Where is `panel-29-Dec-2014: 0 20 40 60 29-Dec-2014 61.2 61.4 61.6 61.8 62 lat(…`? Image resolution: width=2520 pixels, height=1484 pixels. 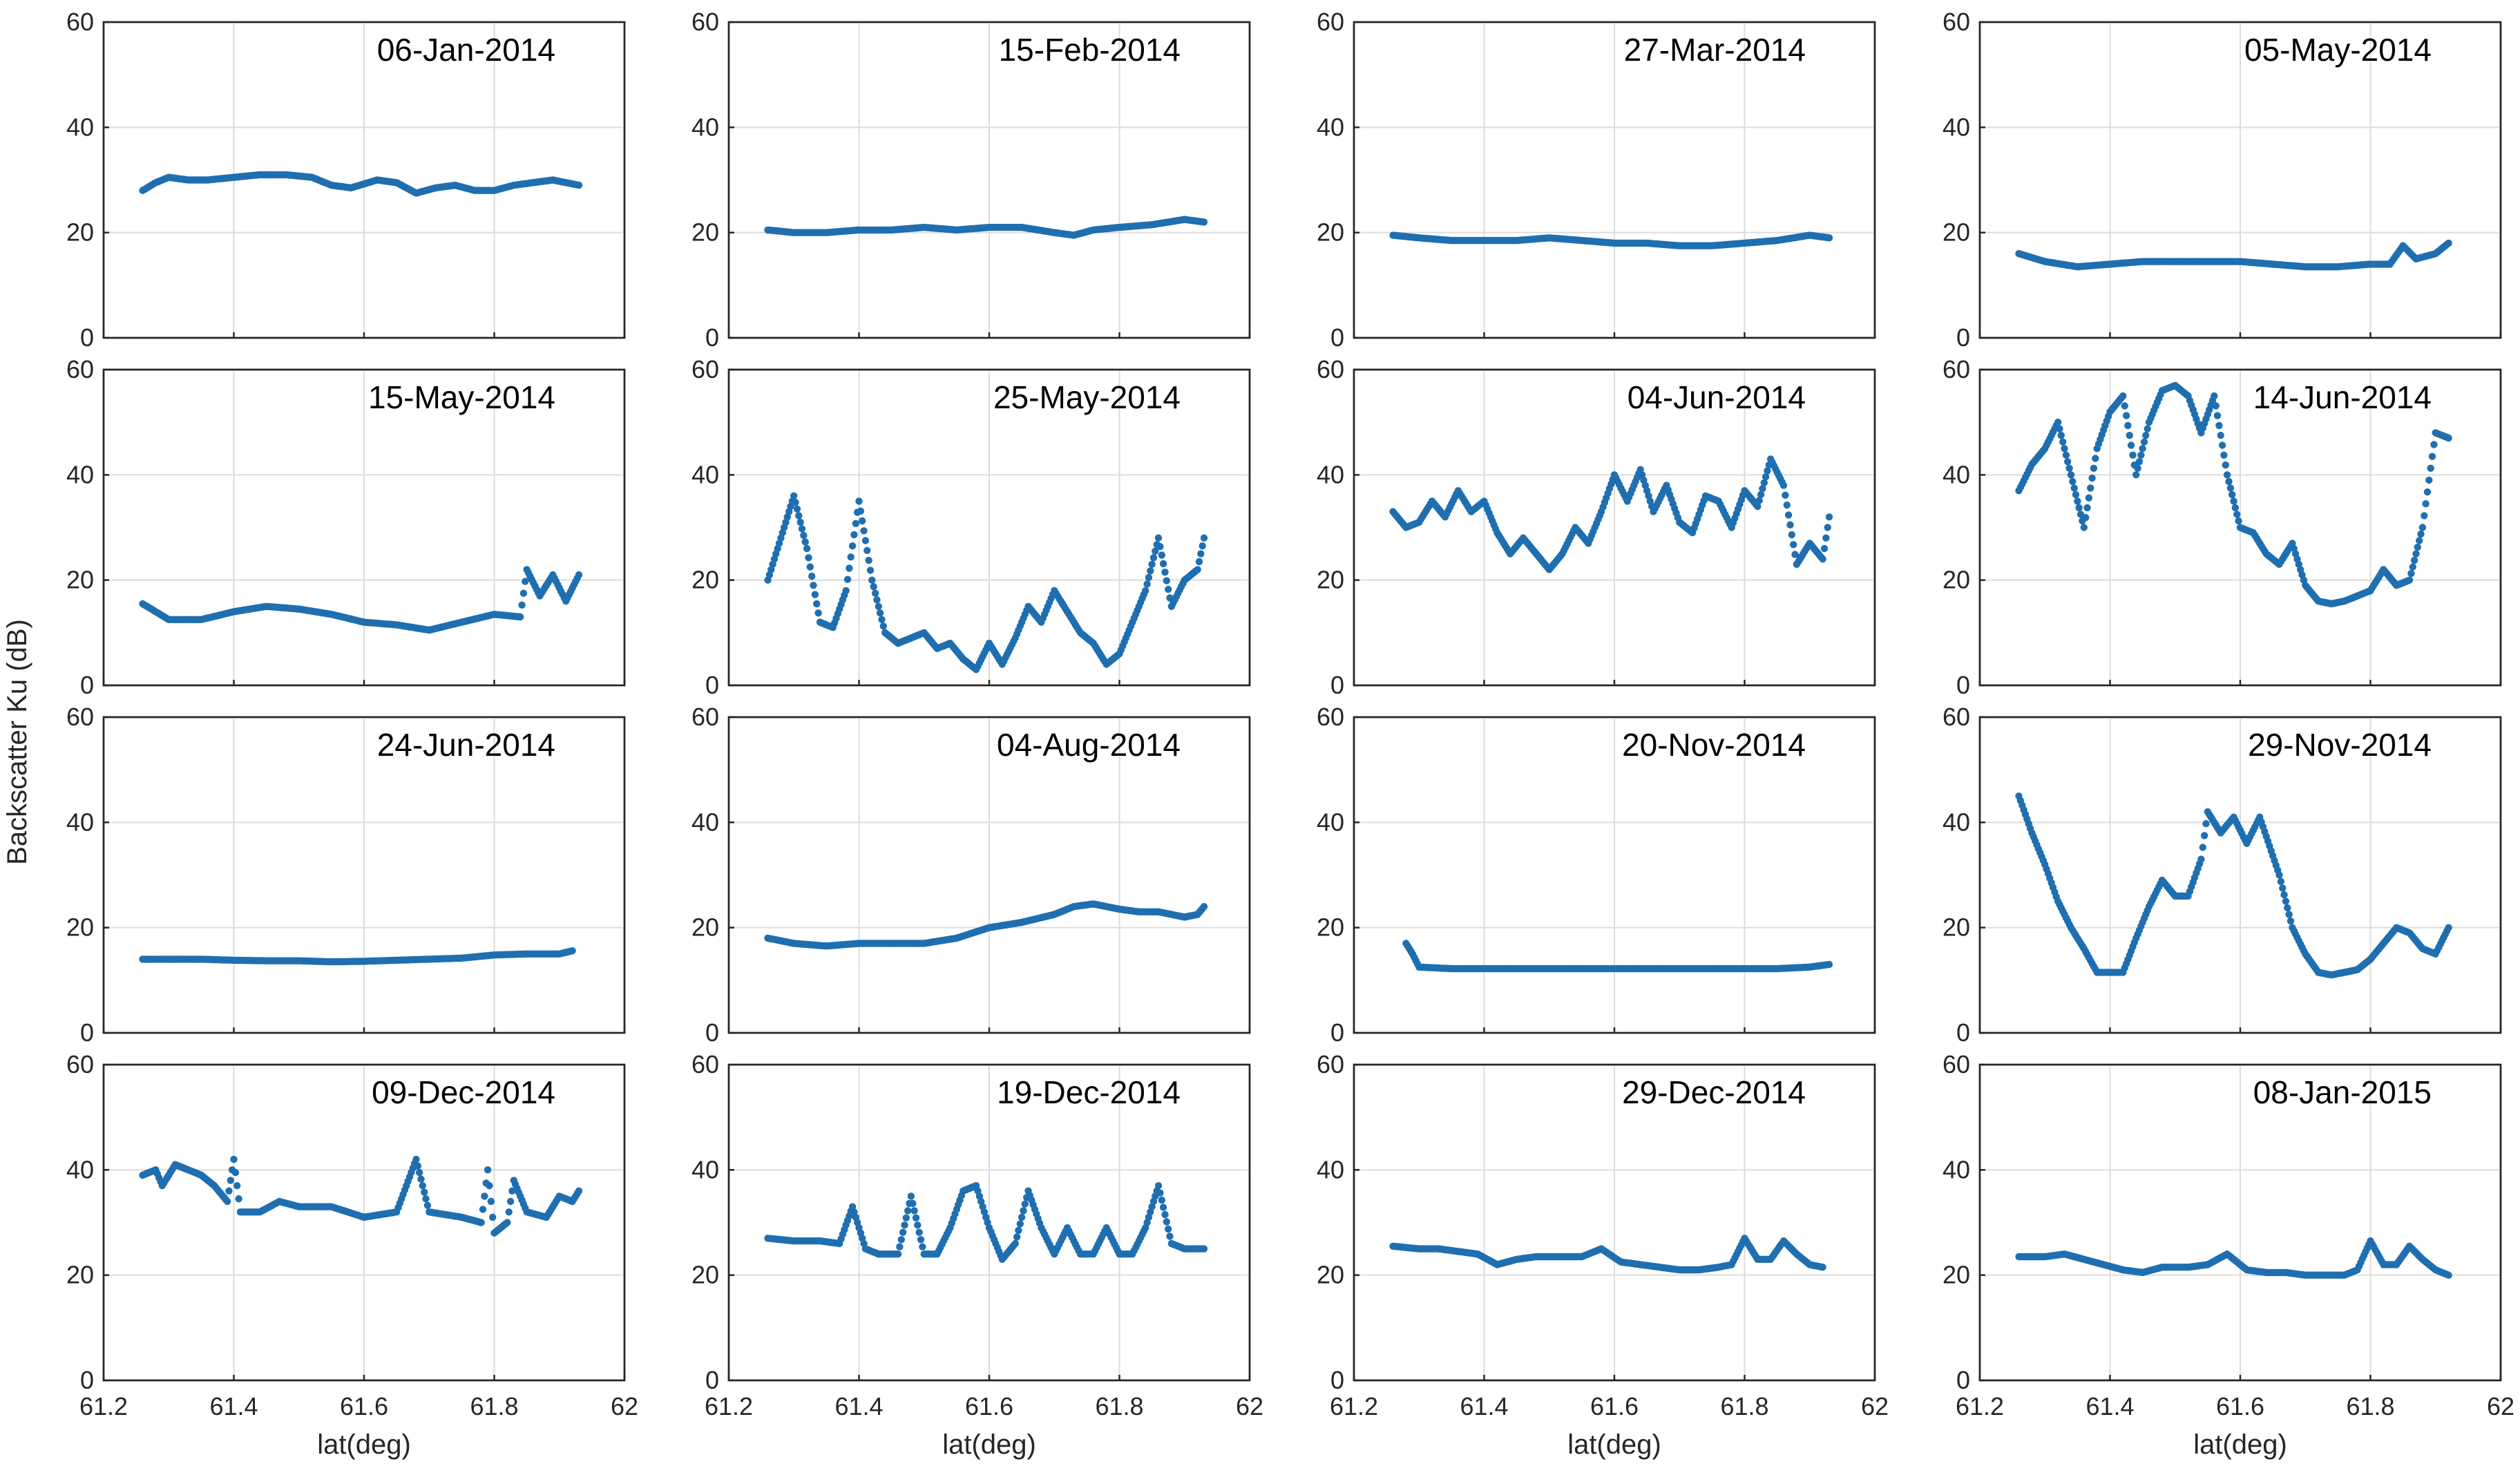
panel-29-Dec-2014: 0 20 40 60 29-Dec-2014 61.2 61.4 61.6 61.8 62 lat(… is located at coordinates (1603, 1255).